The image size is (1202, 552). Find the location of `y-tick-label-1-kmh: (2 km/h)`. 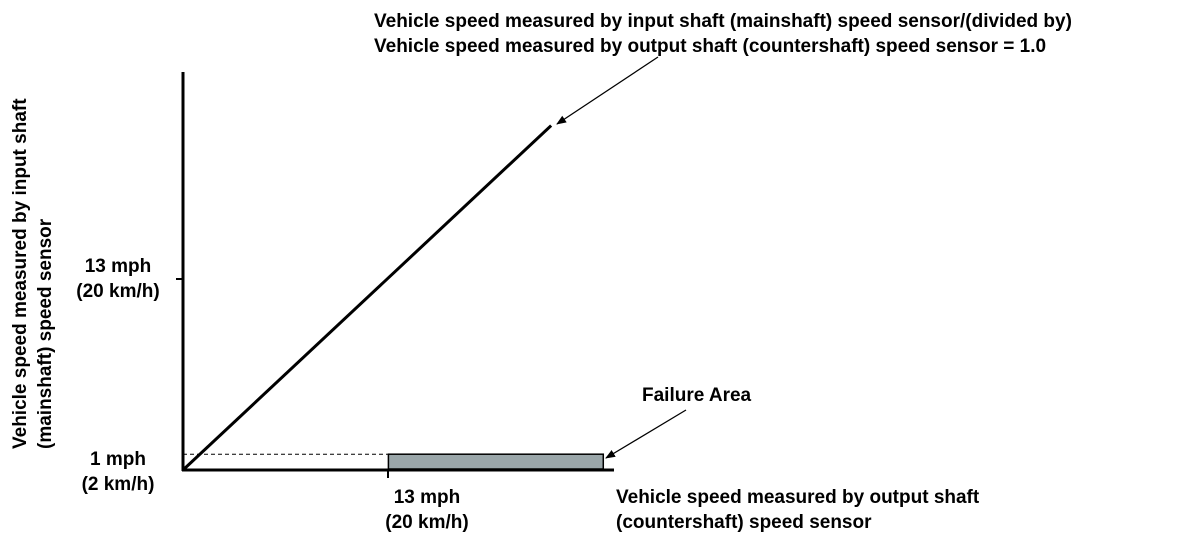

y-tick-label-1-kmh: (2 km/h) is located at coordinates (118, 484).